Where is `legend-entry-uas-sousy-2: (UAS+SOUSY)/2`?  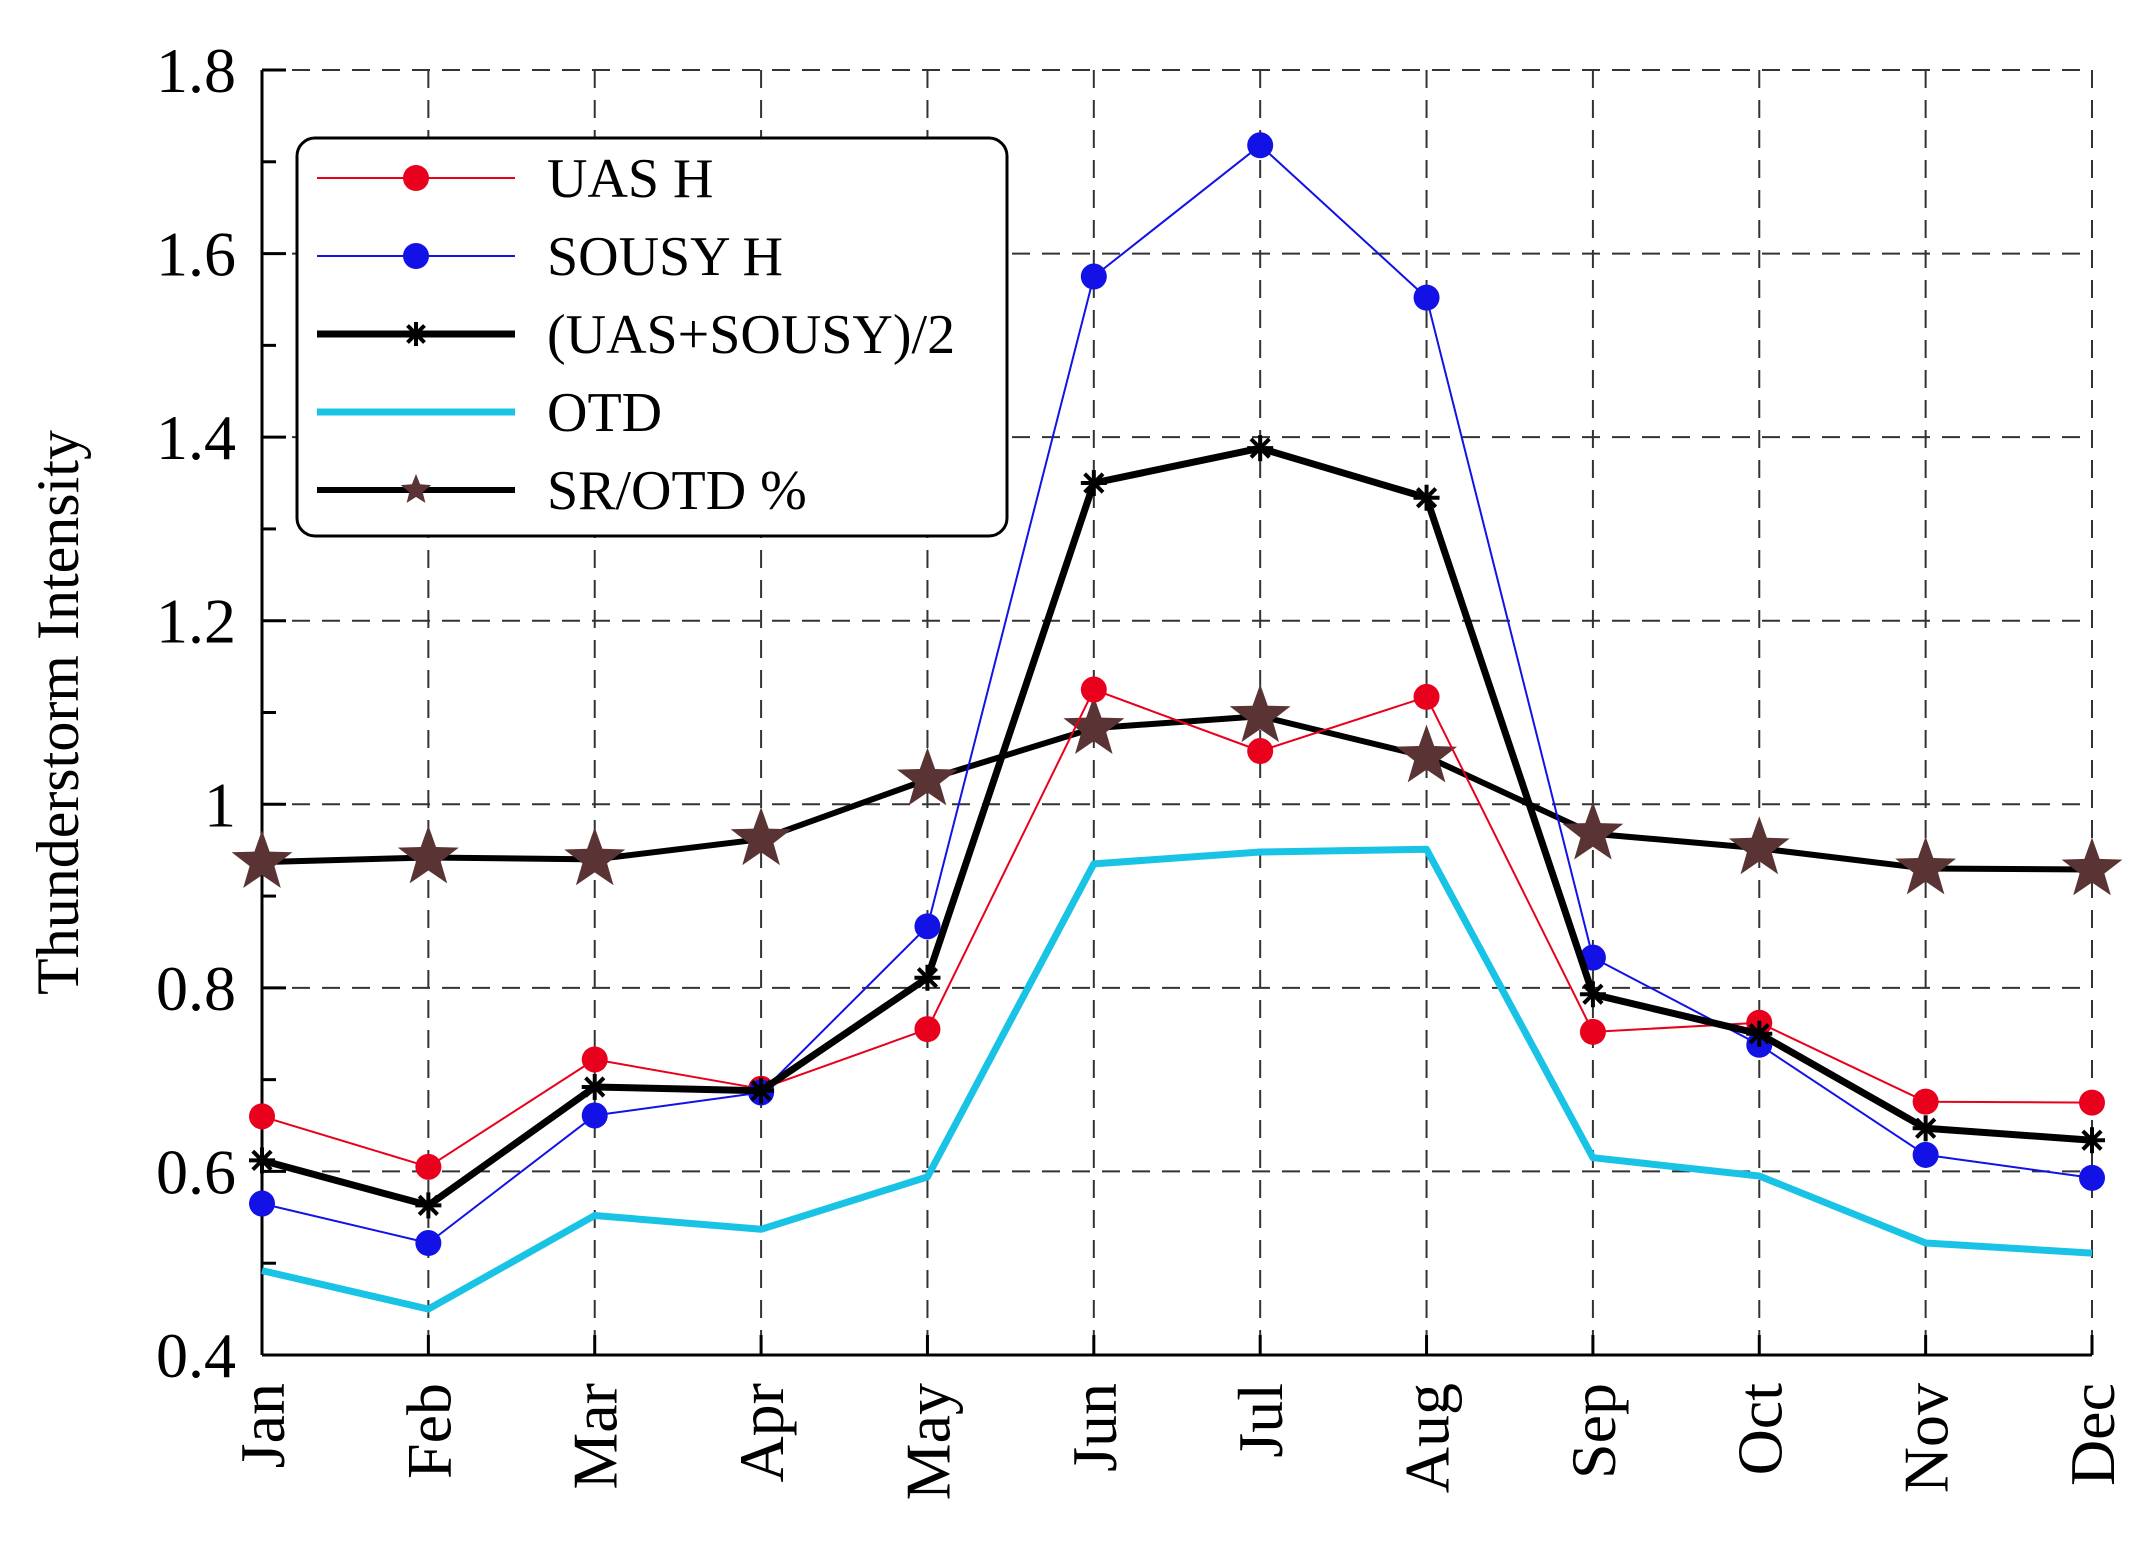 legend-entry-uas-sousy-2: (UAS+SOUSY)/2 is located at coordinates (636, 335).